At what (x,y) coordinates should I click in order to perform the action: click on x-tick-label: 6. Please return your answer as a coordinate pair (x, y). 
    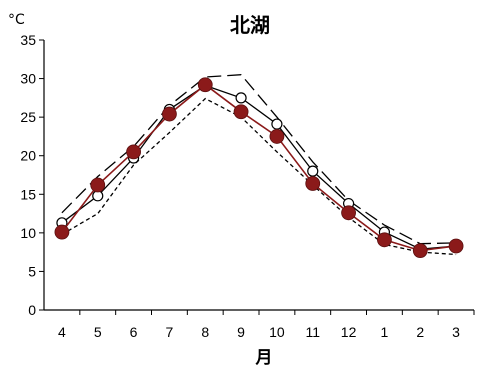
    Looking at the image, I should click on (134, 332).